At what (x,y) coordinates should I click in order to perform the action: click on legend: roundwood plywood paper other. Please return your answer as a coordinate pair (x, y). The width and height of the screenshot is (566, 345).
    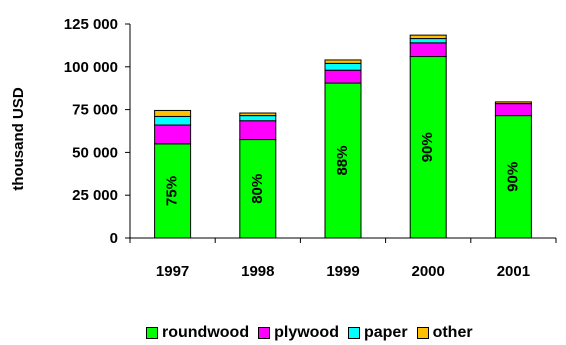
    Looking at the image, I should click on (314, 333).